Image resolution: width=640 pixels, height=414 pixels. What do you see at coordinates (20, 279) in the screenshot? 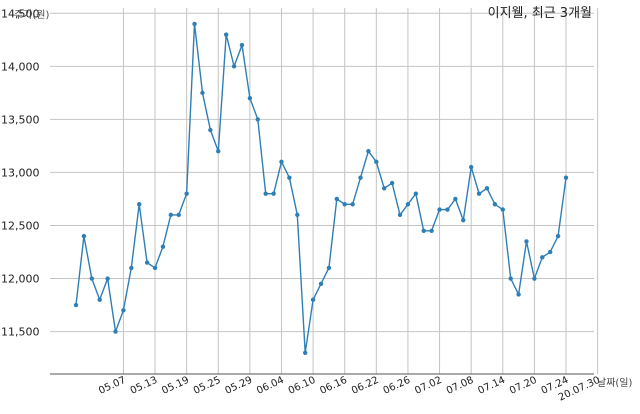
I see `y-tick-label: 12,000` at bounding box center [20, 279].